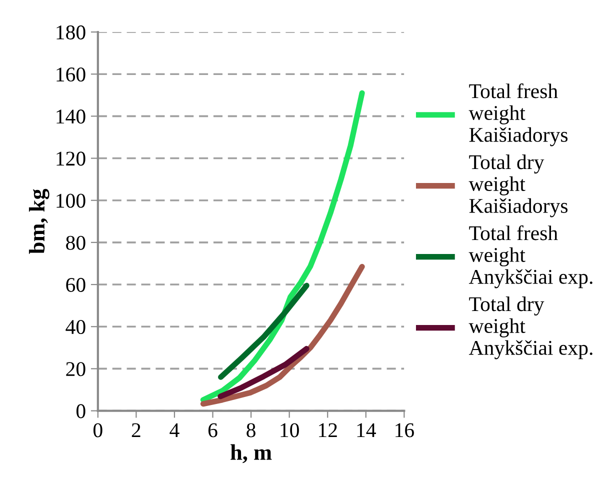 The height and width of the screenshot is (485, 597). What do you see at coordinates (251, 430) in the screenshot?
I see `x-tick-label: 8` at bounding box center [251, 430].